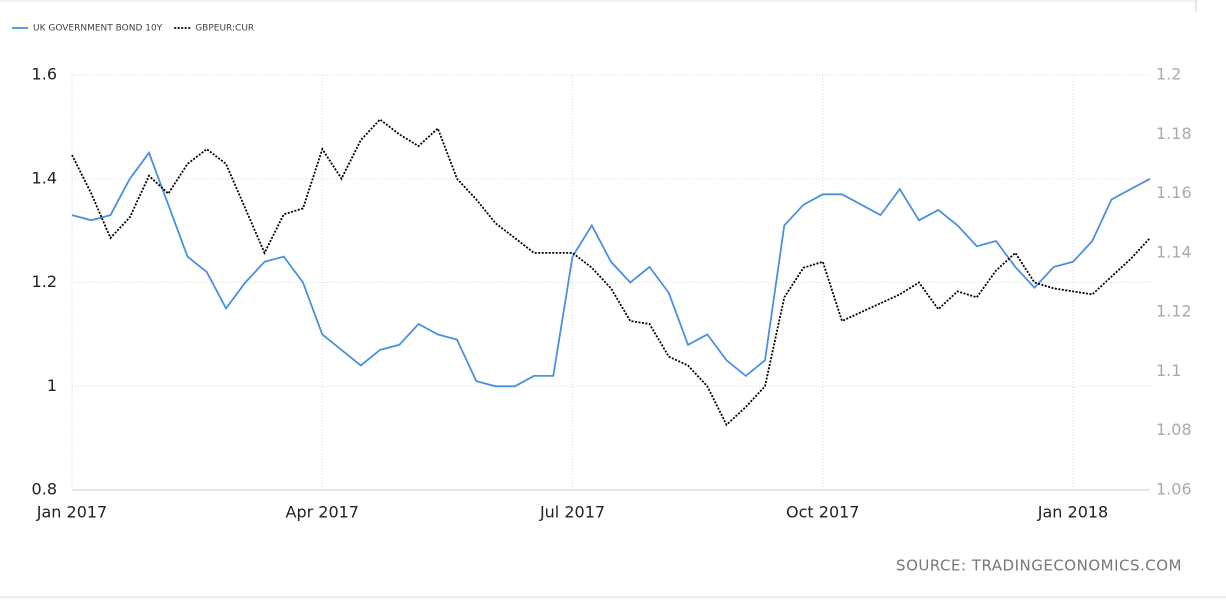  I want to click on source: SOURCE: TRADINGECONOMICS.COM, so click(1039, 566).